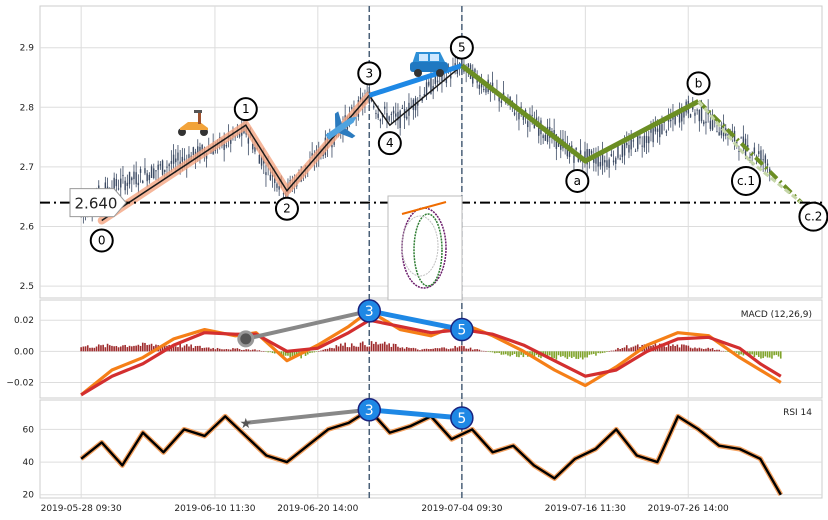 The image size is (828, 520). What do you see at coordinates (461, 331) in the screenshot?
I see `wave-point-label: 5` at bounding box center [461, 331].